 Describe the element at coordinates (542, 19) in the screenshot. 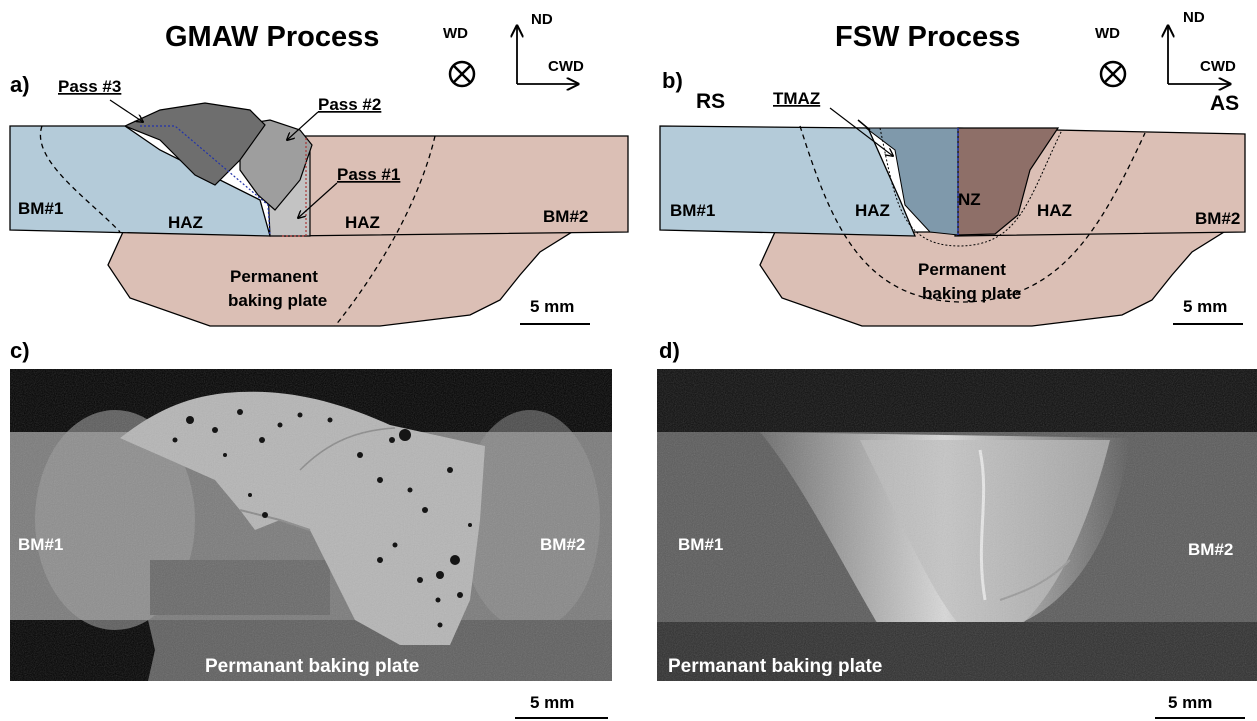

I see `nd-label-a: ND` at that location.